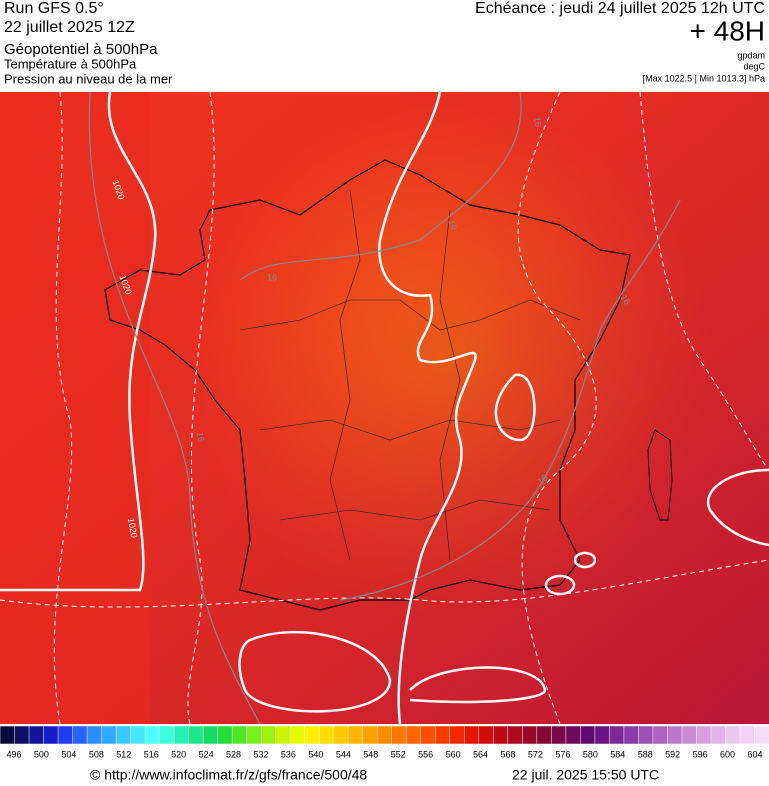 The height and width of the screenshot is (786, 769). Describe the element at coordinates (206, 754) in the screenshot. I see `colorbar-label: 524` at that location.